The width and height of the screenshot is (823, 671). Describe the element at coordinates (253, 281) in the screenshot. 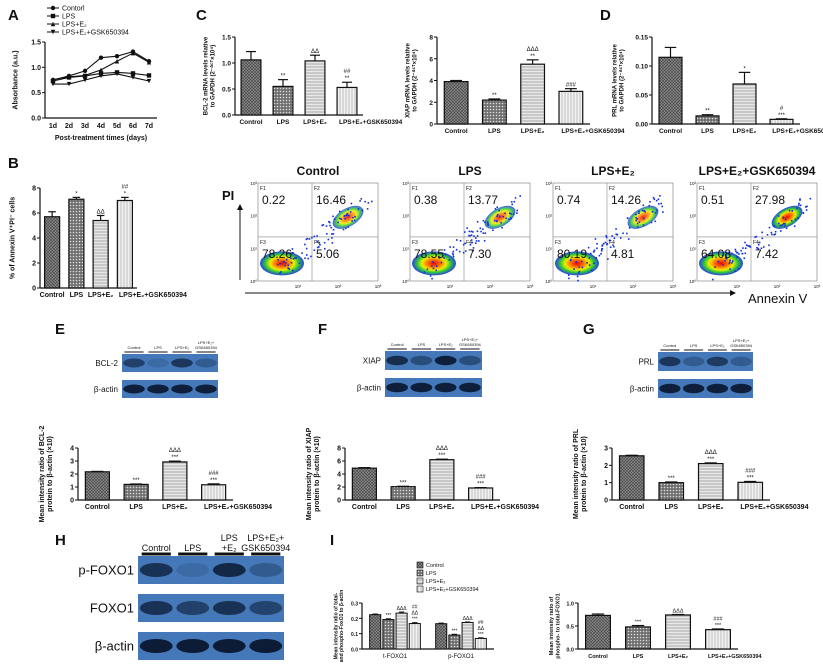

I see `y-tick-label: 10⁰` at that location.